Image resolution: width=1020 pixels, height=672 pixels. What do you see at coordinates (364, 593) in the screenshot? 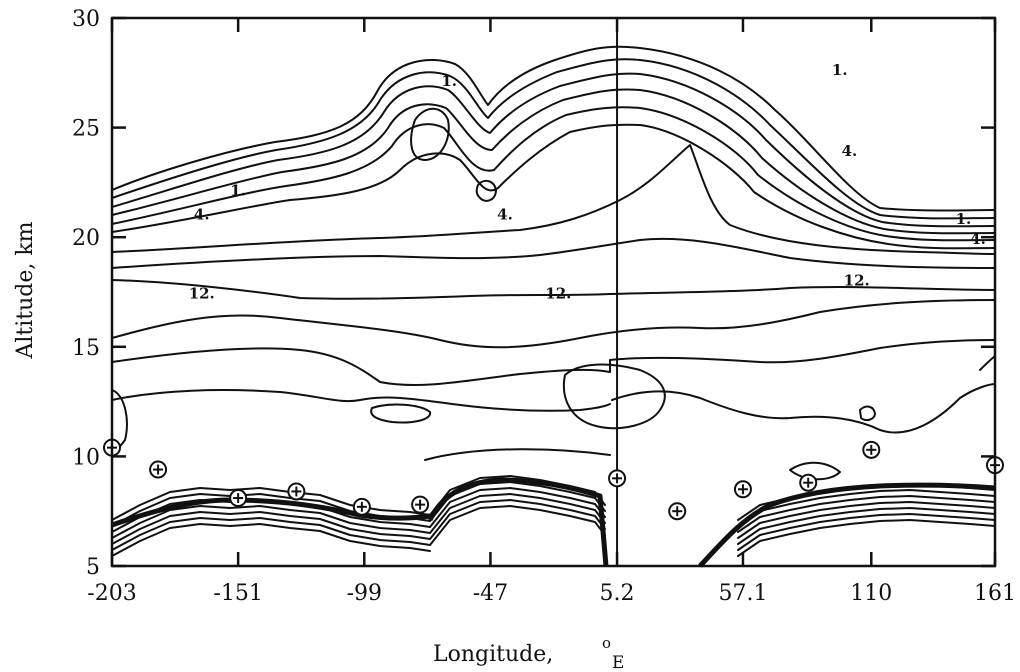
I see `x-tick-label: -99` at bounding box center [364, 593].